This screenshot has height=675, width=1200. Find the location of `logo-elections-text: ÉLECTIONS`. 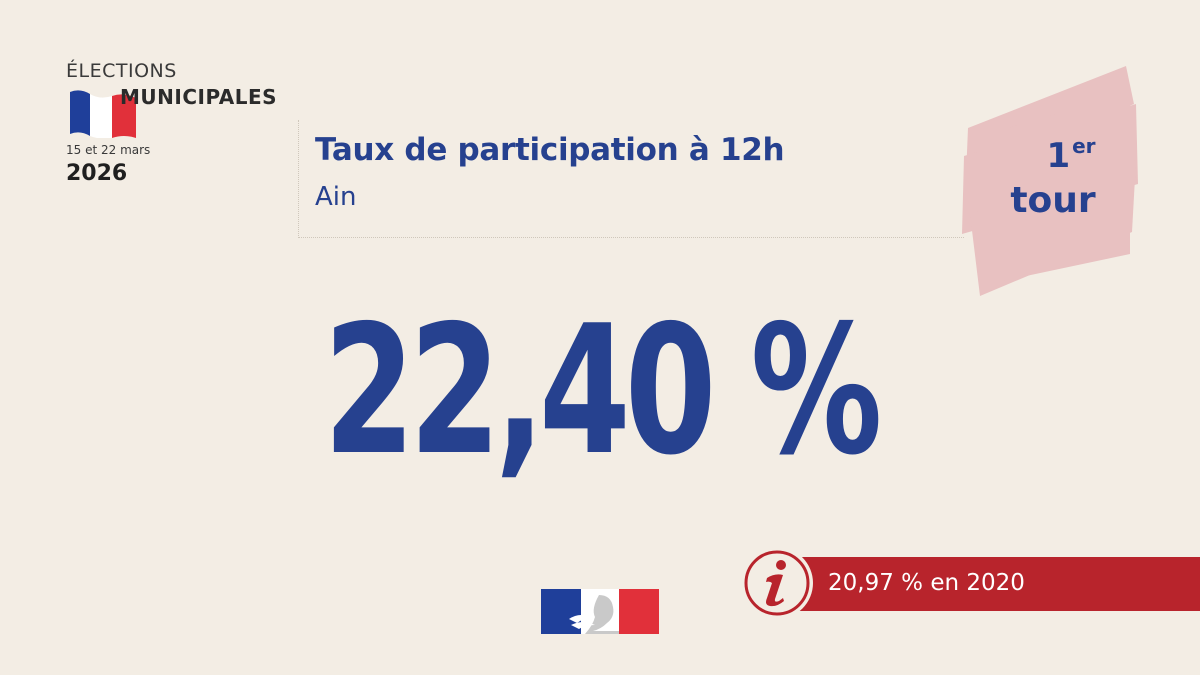

logo-elections-text: ÉLECTIONS is located at coordinates (121, 71).